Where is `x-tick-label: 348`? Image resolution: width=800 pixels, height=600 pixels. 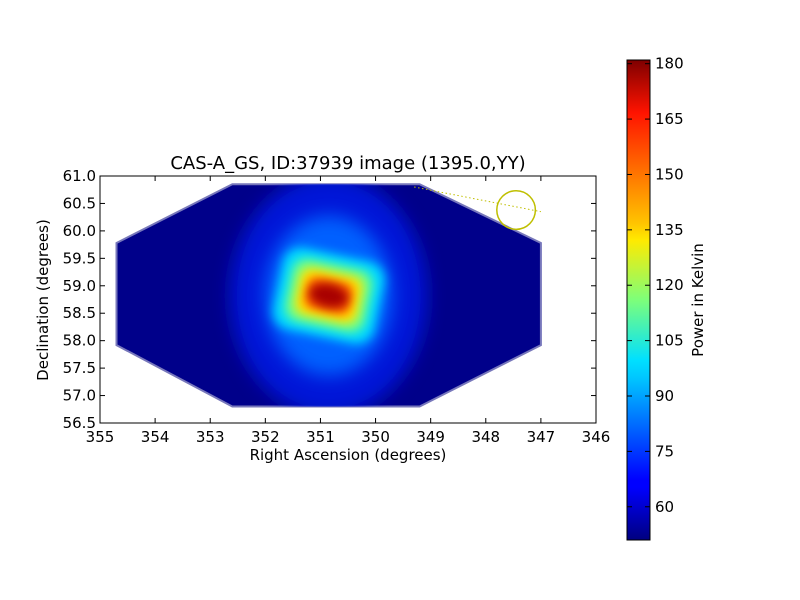
x-tick-label: 348 is located at coordinates (485, 437).